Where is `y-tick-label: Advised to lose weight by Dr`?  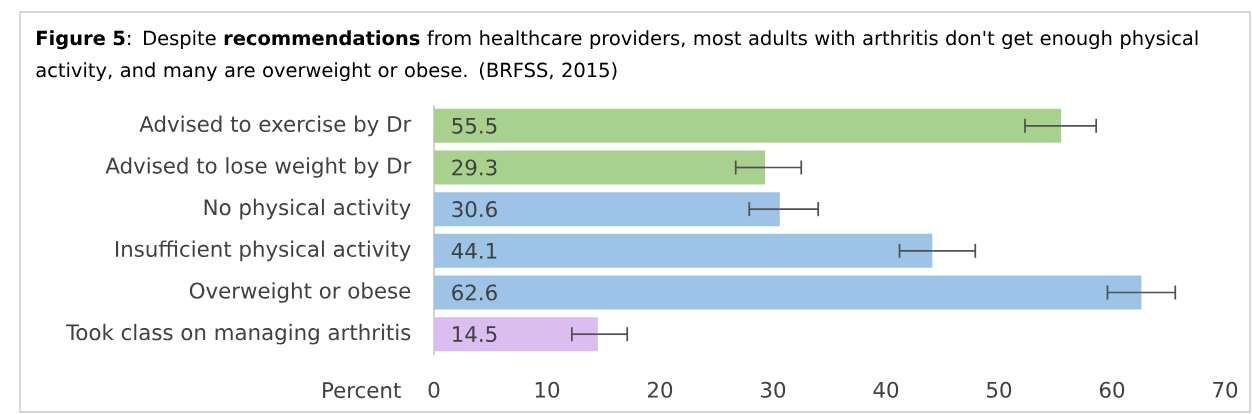 y-tick-label: Advised to lose weight by Dr is located at coordinates (258, 167).